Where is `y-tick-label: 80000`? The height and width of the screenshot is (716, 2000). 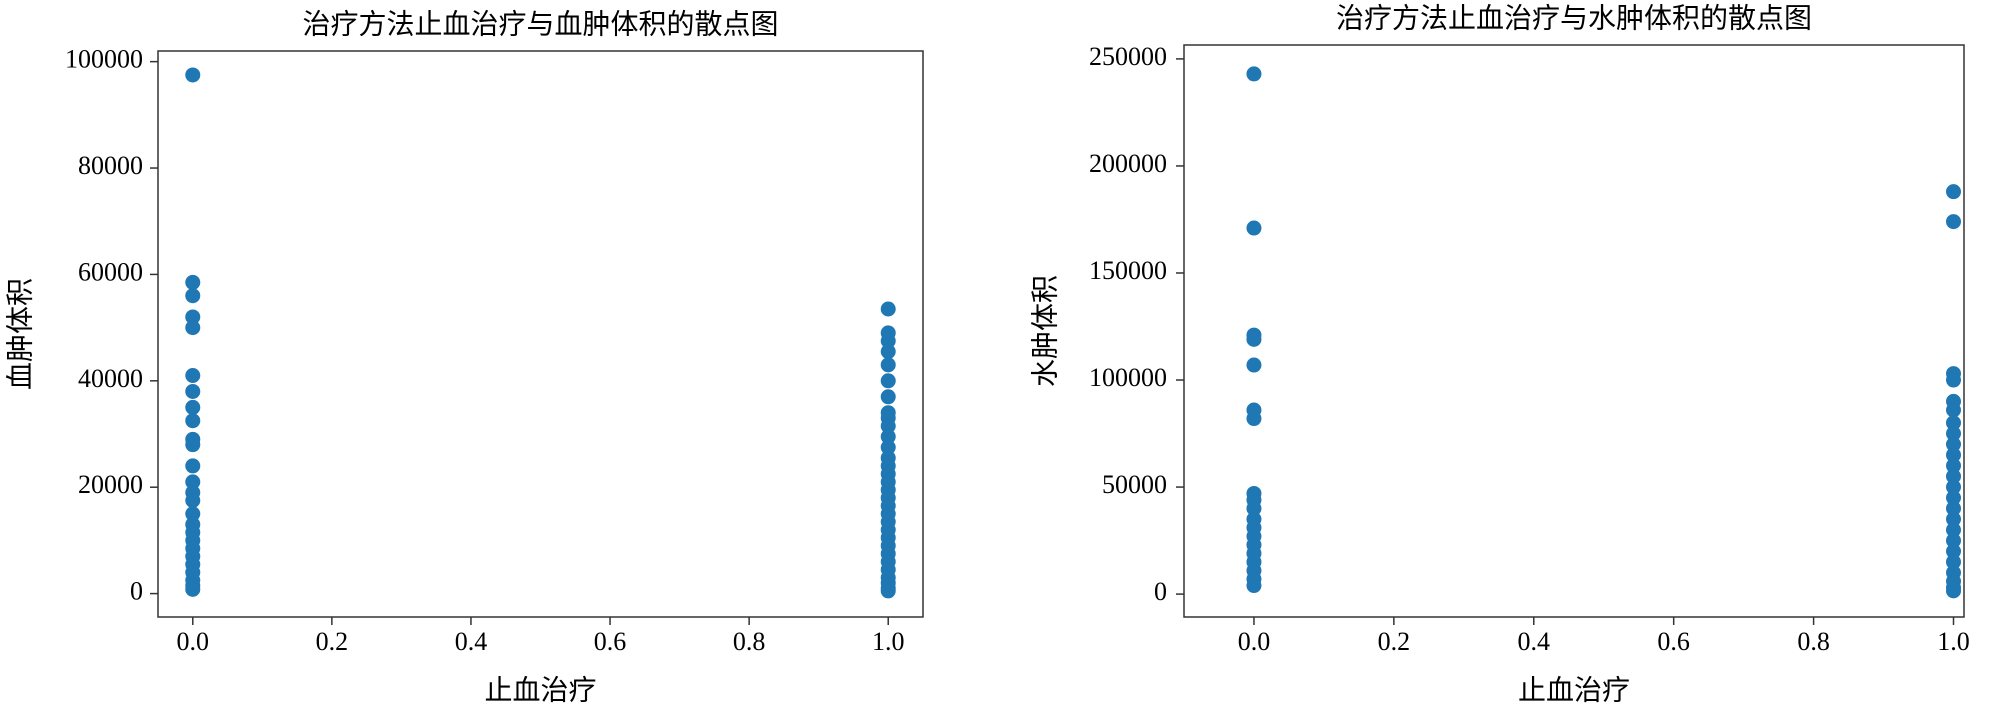
y-tick-label: 80000 is located at coordinates (110, 165).